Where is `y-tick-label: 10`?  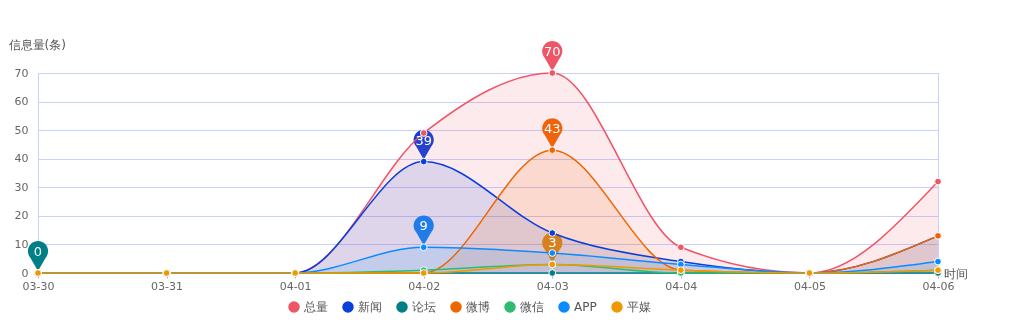
y-tick-label: 10 is located at coordinates (21, 244).